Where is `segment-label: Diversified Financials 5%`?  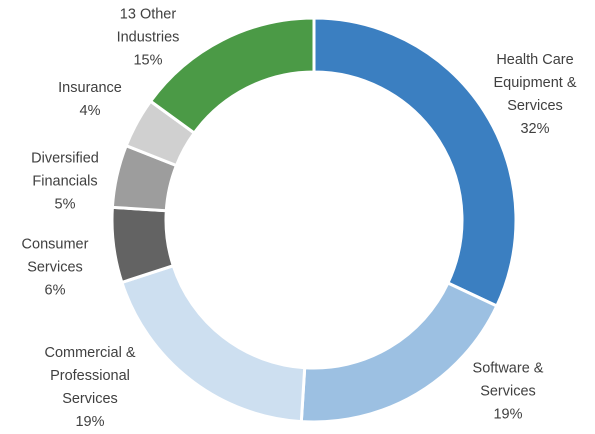
segment-label: Diversified Financials 5% is located at coordinates (65, 182).